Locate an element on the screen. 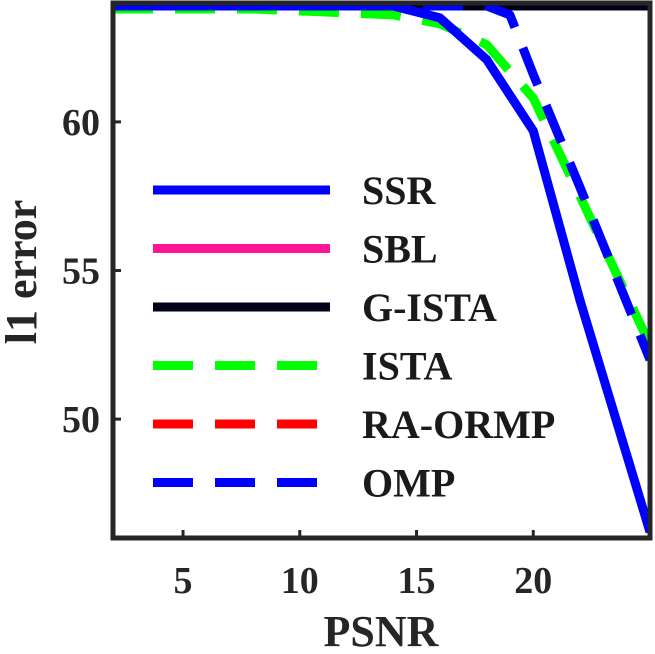 The height and width of the screenshot is (654, 655). x-tick-label: 20 is located at coordinates (533, 581).